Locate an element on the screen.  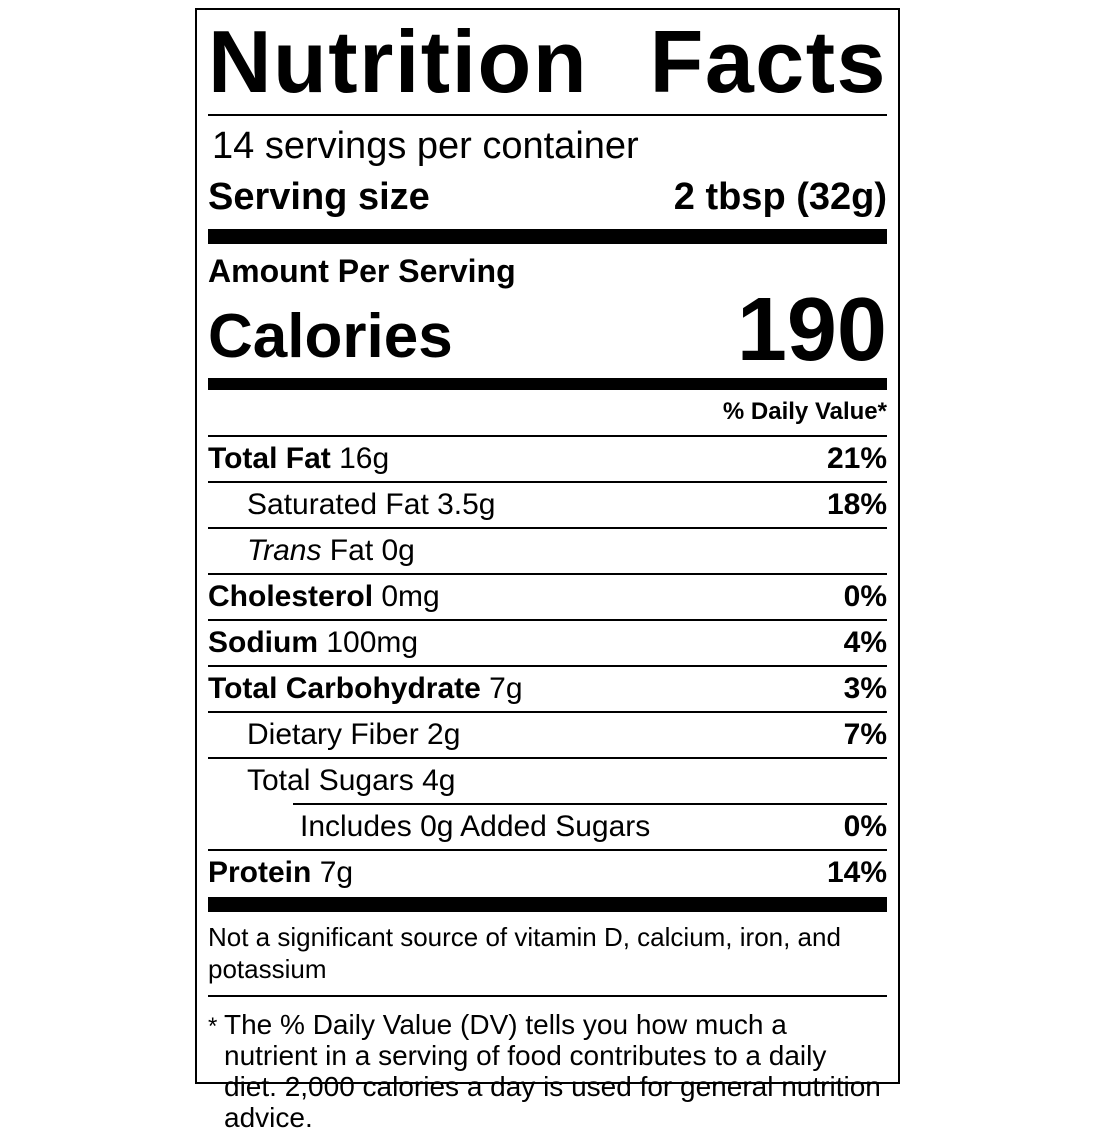
daily-value-percent: 18% is located at coordinates (856, 504).